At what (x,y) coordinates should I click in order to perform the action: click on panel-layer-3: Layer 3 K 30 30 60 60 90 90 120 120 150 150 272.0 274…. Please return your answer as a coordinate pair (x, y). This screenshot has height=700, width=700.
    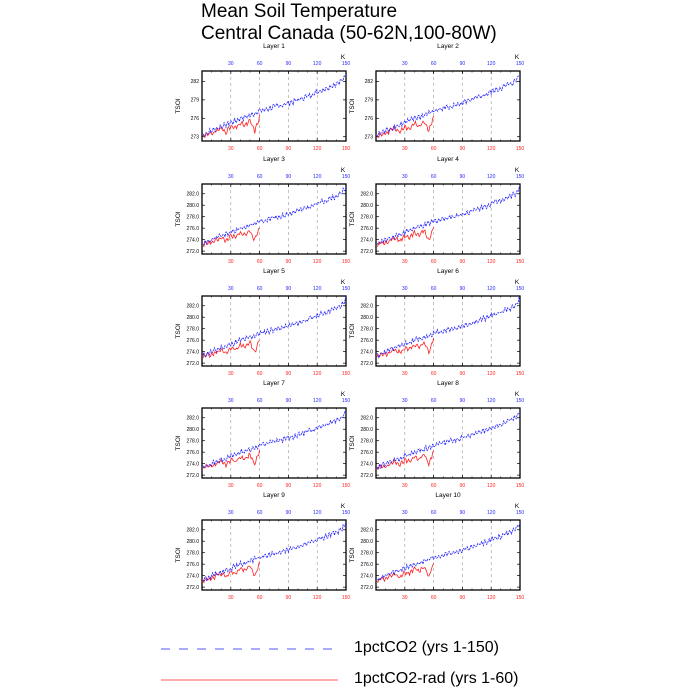
    Looking at the image, I should click on (262, 210).